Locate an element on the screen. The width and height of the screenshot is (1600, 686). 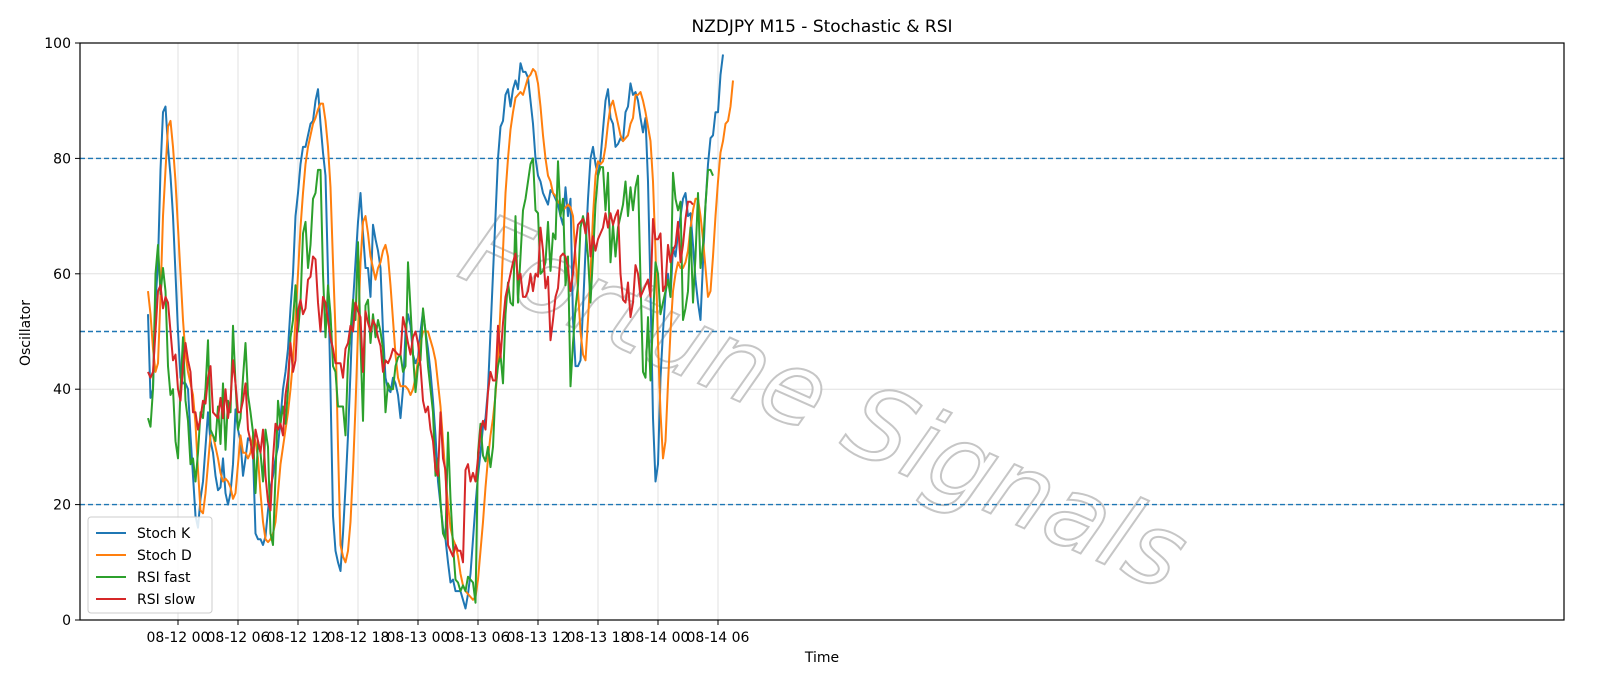
y-tick-label: 80 is located at coordinates (62, 159).